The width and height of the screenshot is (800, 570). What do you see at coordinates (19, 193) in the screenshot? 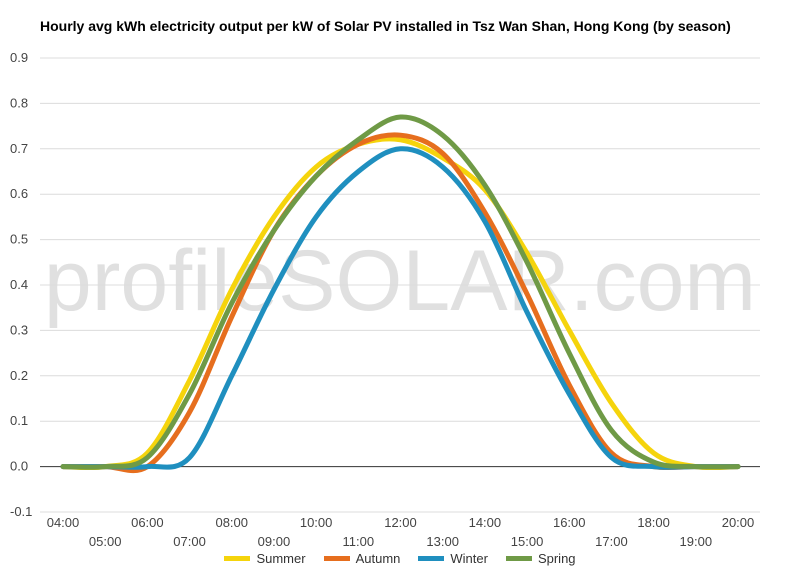
I see `y-tick-label: 0.6` at bounding box center [19, 193].